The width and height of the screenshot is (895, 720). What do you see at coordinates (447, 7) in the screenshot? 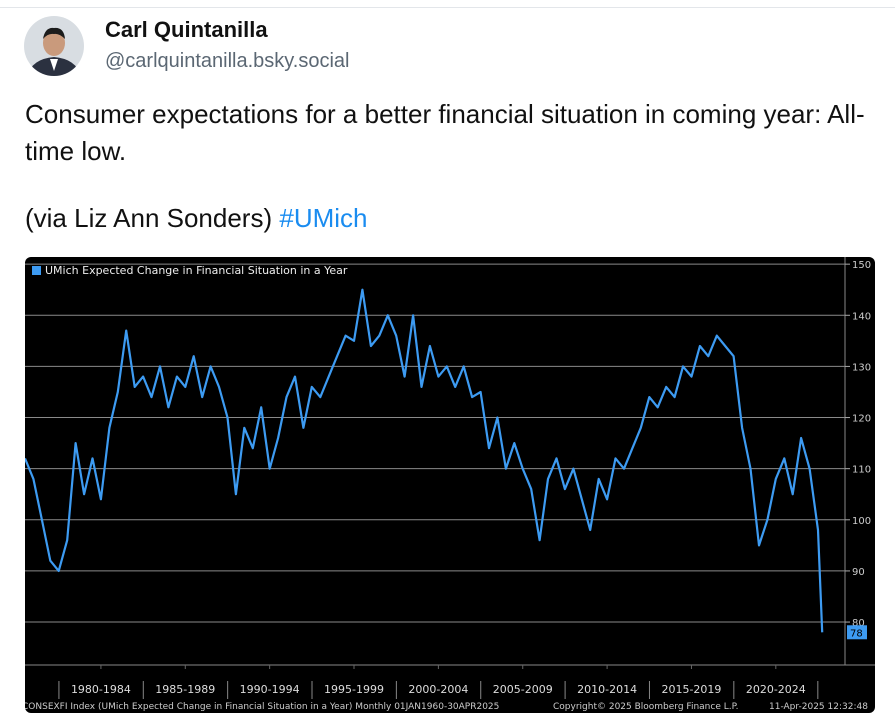
I see `divider` at bounding box center [447, 7].